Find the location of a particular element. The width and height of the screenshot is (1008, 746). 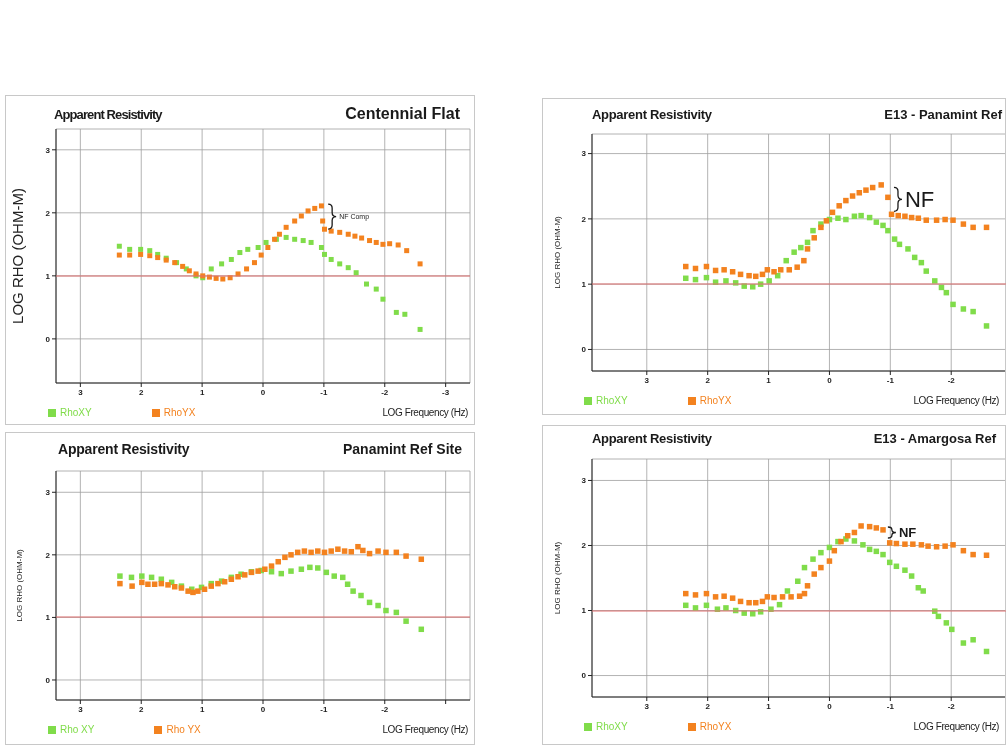

legend-label: Rho XY is located at coordinates (77, 729).